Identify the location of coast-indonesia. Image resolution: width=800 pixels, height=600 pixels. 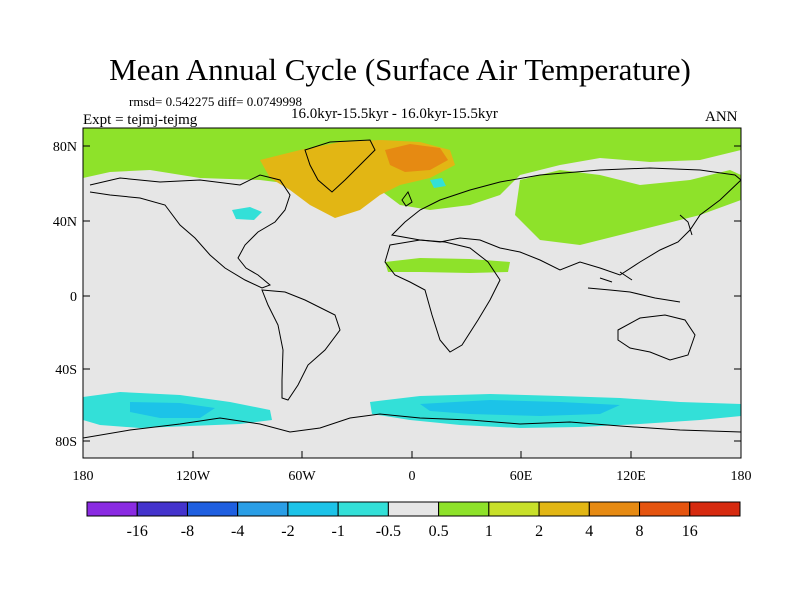
(634, 287).